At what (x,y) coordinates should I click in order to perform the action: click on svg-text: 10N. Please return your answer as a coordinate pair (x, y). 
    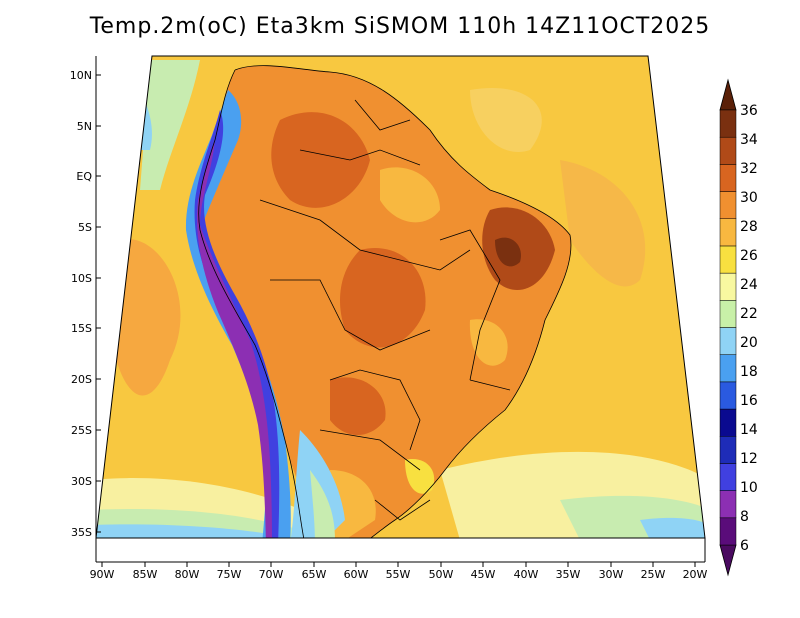
    Looking at the image, I should click on (81, 75).